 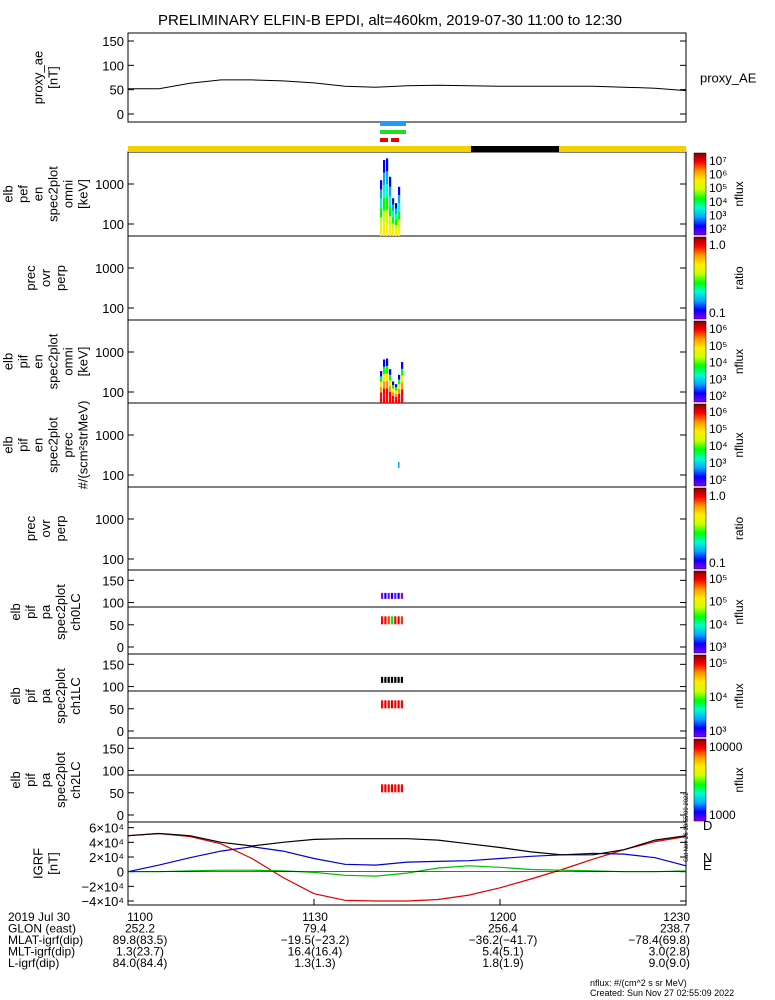 What do you see at coordinates (120, 815) in the screenshot?
I see `y-tick-label: 0` at bounding box center [120, 815].